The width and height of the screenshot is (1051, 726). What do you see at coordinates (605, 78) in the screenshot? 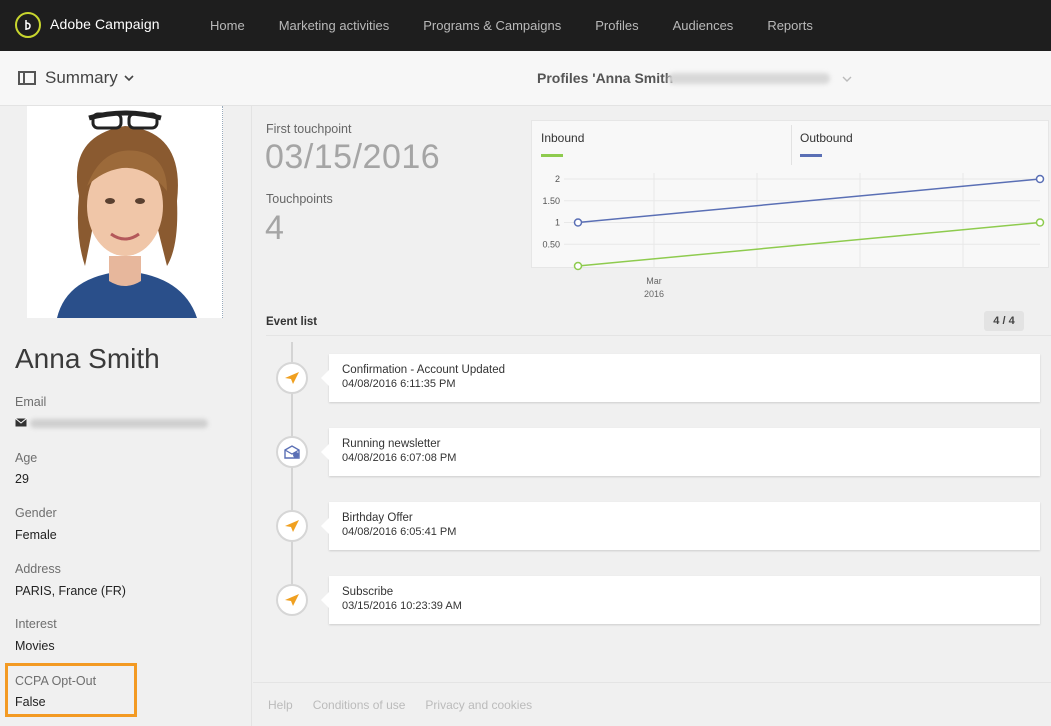
I see `profile-title: Profiles 'Anna Smith` at bounding box center [605, 78].